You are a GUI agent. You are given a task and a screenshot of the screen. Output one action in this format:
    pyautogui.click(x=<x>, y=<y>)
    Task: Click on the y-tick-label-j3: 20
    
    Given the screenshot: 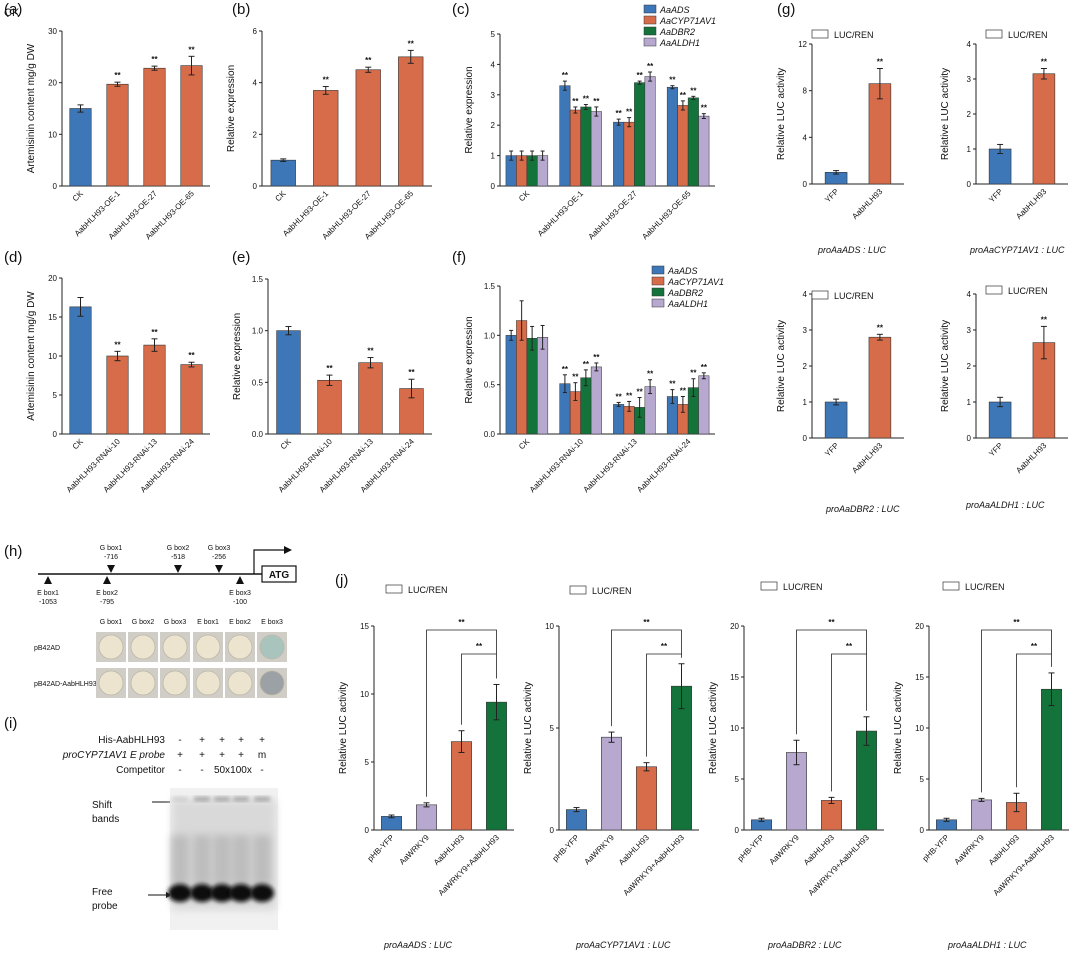 What is the action you would take?
    pyautogui.click(x=734, y=626)
    